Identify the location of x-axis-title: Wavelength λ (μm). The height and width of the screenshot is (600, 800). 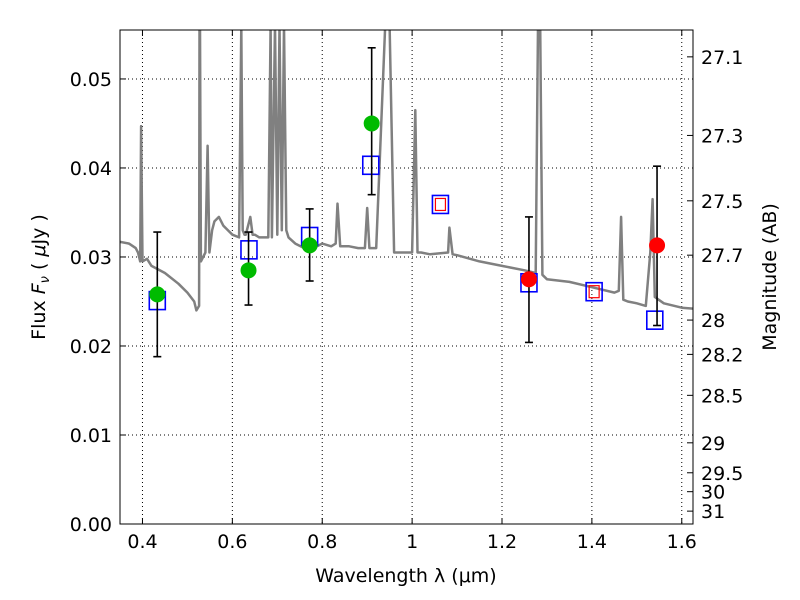
(405, 576).